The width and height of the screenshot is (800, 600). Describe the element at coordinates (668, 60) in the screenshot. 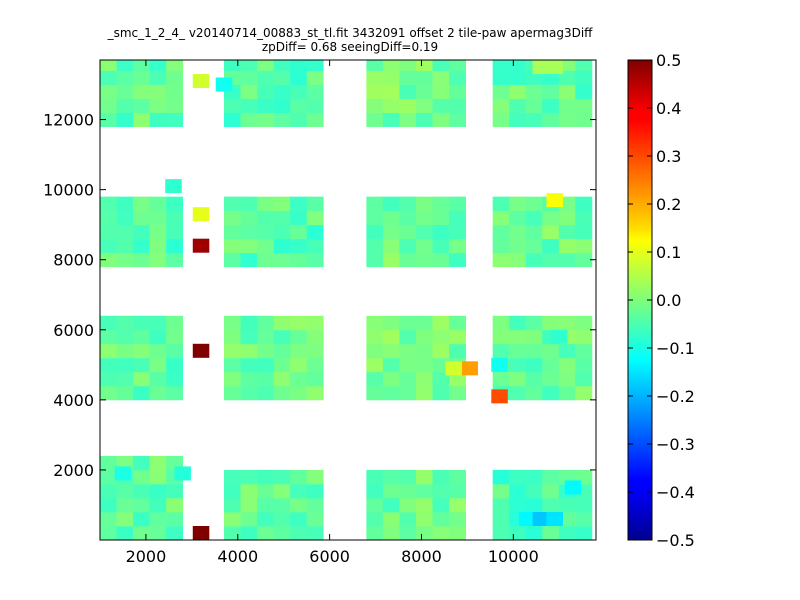

I see `colorbar-tick-label: 0.5` at that location.